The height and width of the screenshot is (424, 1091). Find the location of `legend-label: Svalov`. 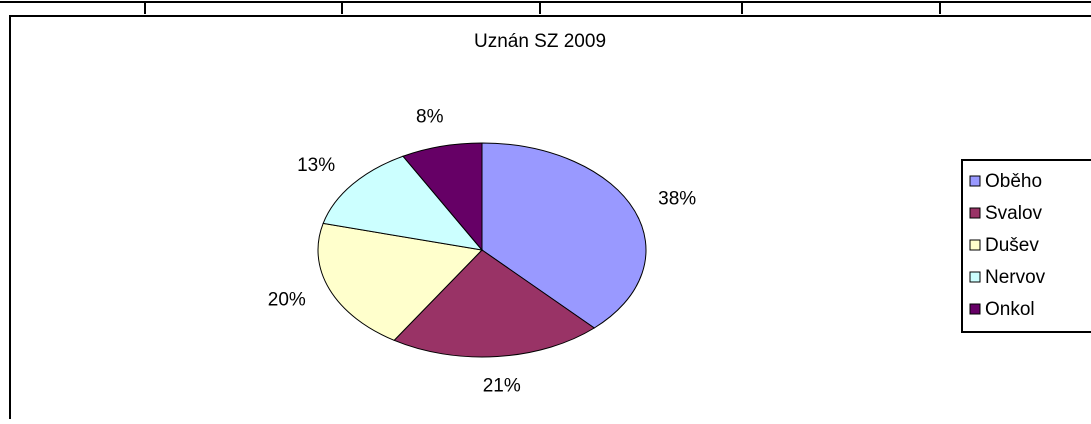

legend-label: Svalov is located at coordinates (1014, 213).